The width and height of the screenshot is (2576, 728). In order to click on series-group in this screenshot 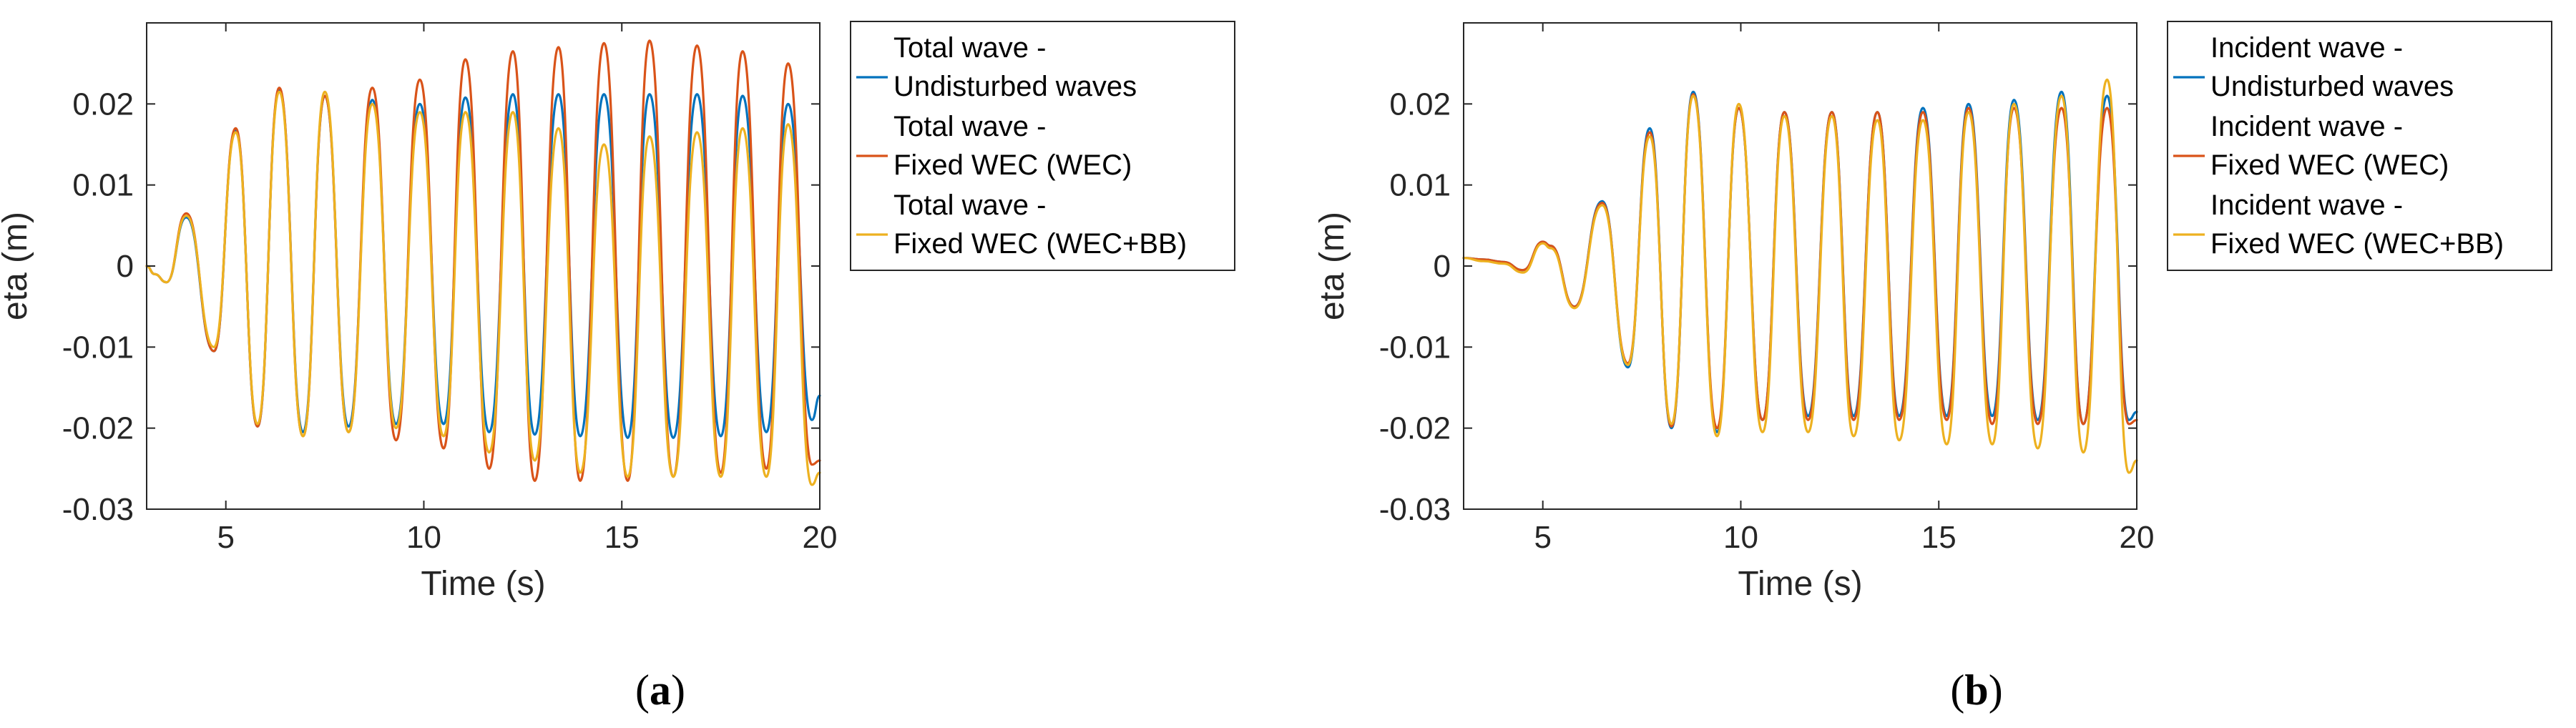, I will do `click(1800, 276)`.